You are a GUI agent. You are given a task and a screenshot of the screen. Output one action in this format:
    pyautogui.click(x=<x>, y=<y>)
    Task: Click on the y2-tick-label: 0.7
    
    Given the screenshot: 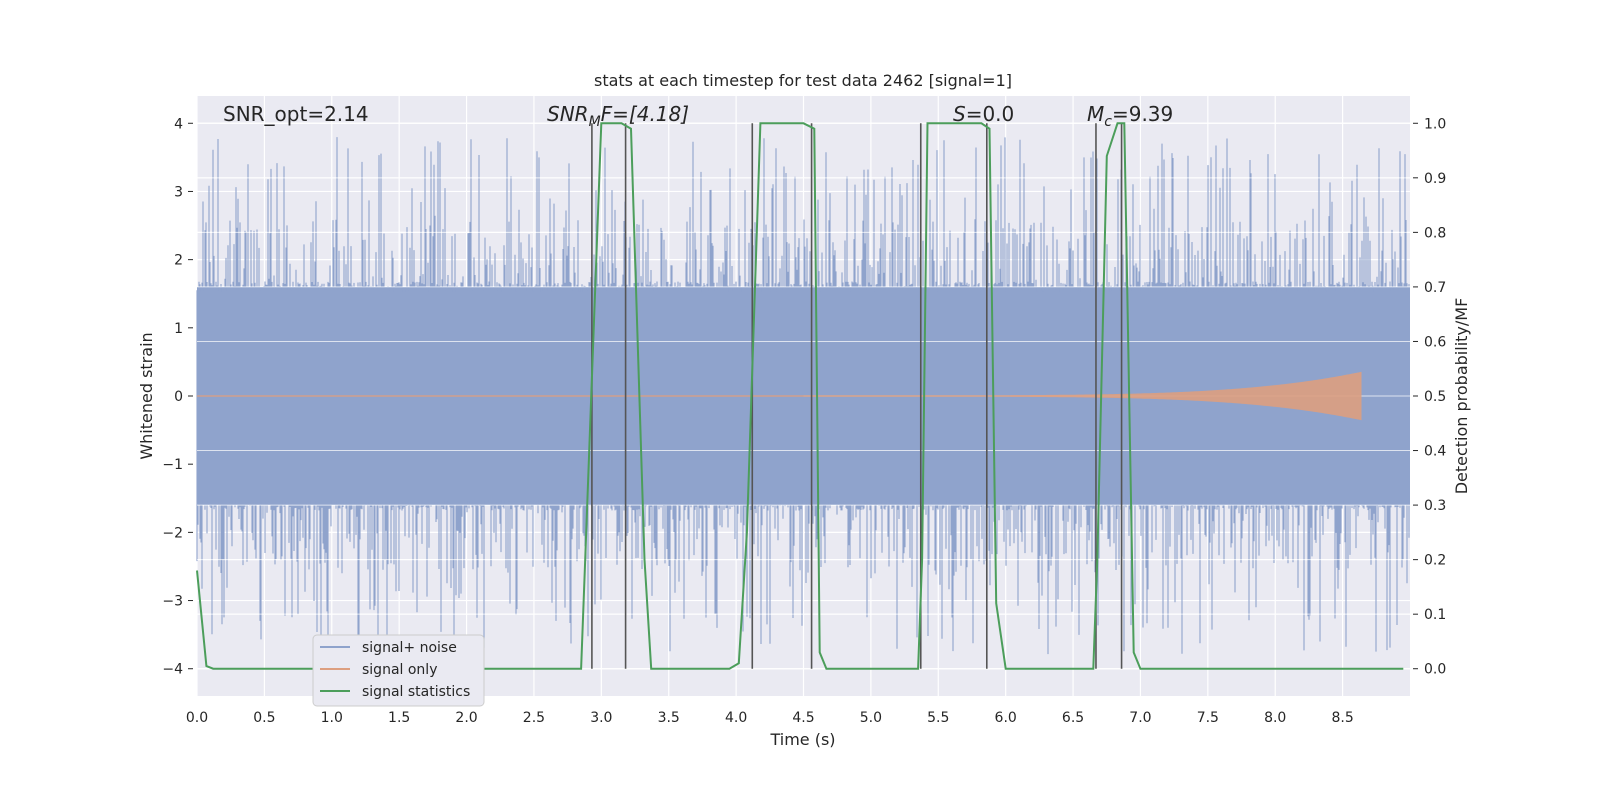 What is the action you would take?
    pyautogui.click(x=1435, y=288)
    